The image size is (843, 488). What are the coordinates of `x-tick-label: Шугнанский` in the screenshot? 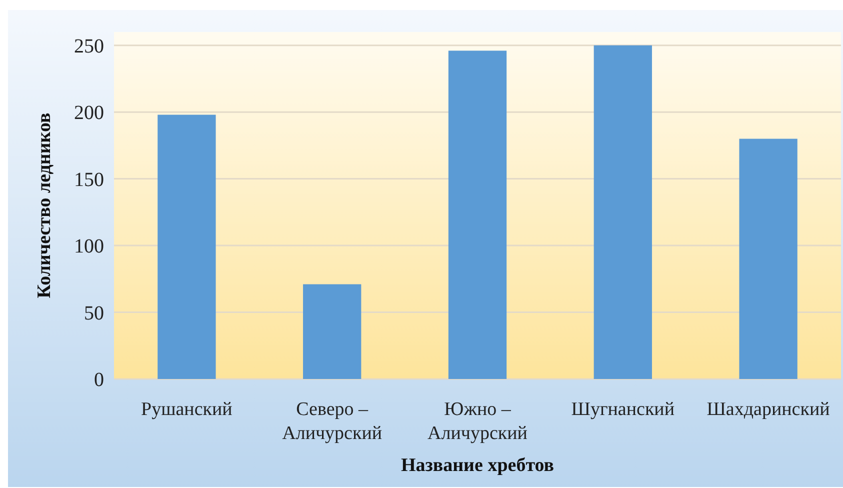 It's located at (623, 409).